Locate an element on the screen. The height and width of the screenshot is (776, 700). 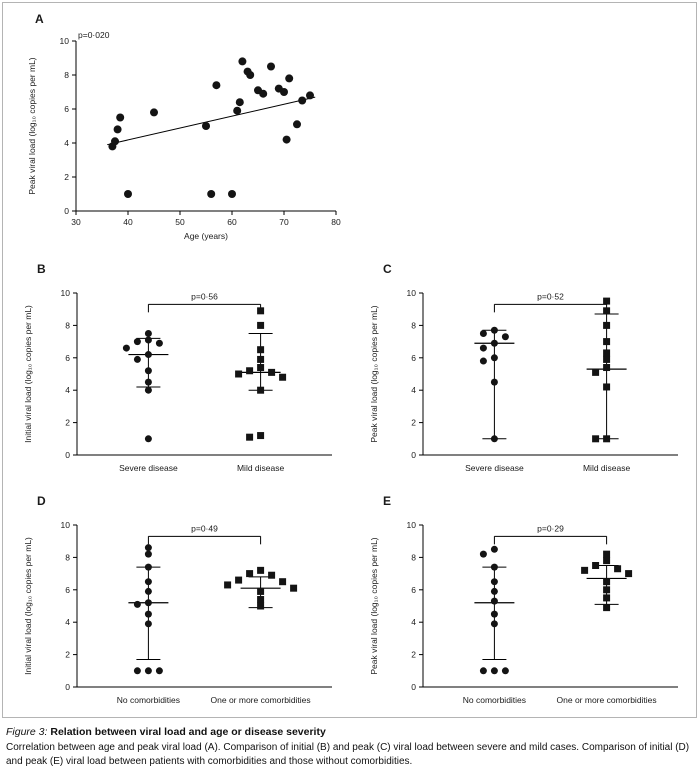
svg-text: p=0·56 is located at coordinates (204, 296).